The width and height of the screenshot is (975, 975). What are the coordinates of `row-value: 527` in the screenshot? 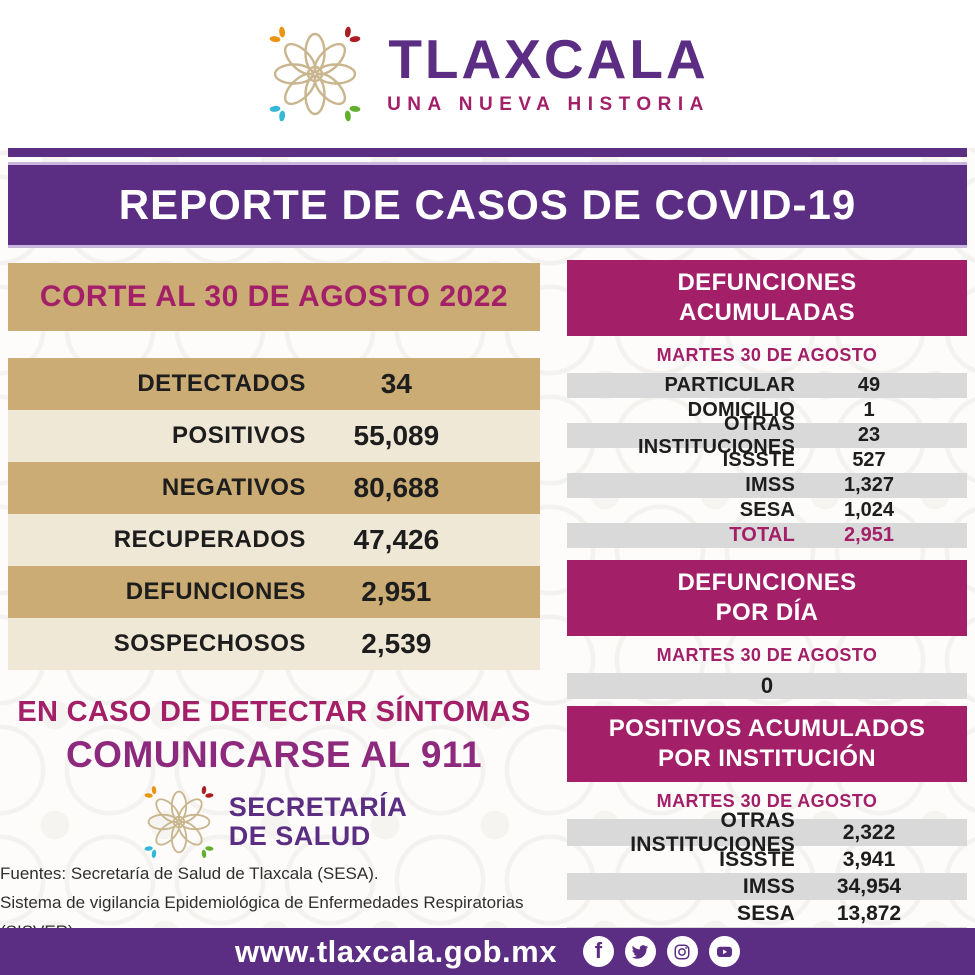 It's located at (869, 460).